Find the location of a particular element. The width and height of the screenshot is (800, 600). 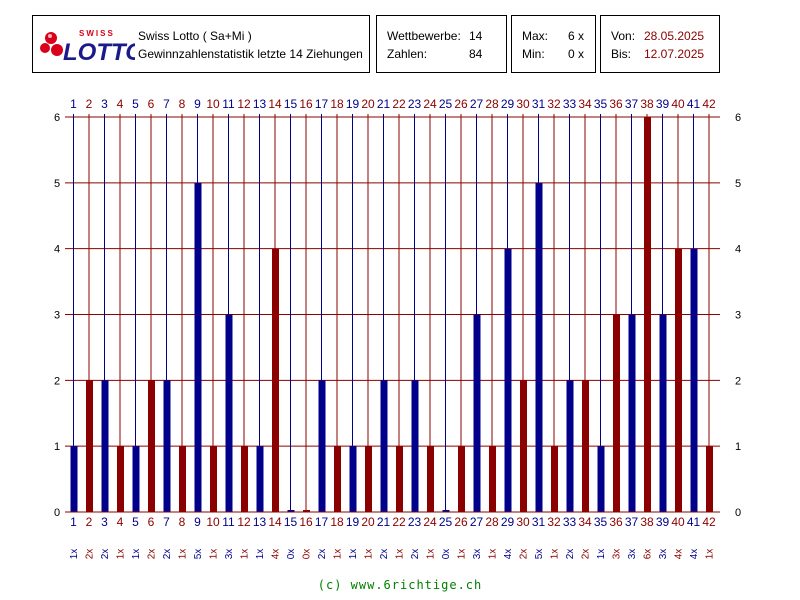

y-tick-label-left: 0 is located at coordinates (57, 513).